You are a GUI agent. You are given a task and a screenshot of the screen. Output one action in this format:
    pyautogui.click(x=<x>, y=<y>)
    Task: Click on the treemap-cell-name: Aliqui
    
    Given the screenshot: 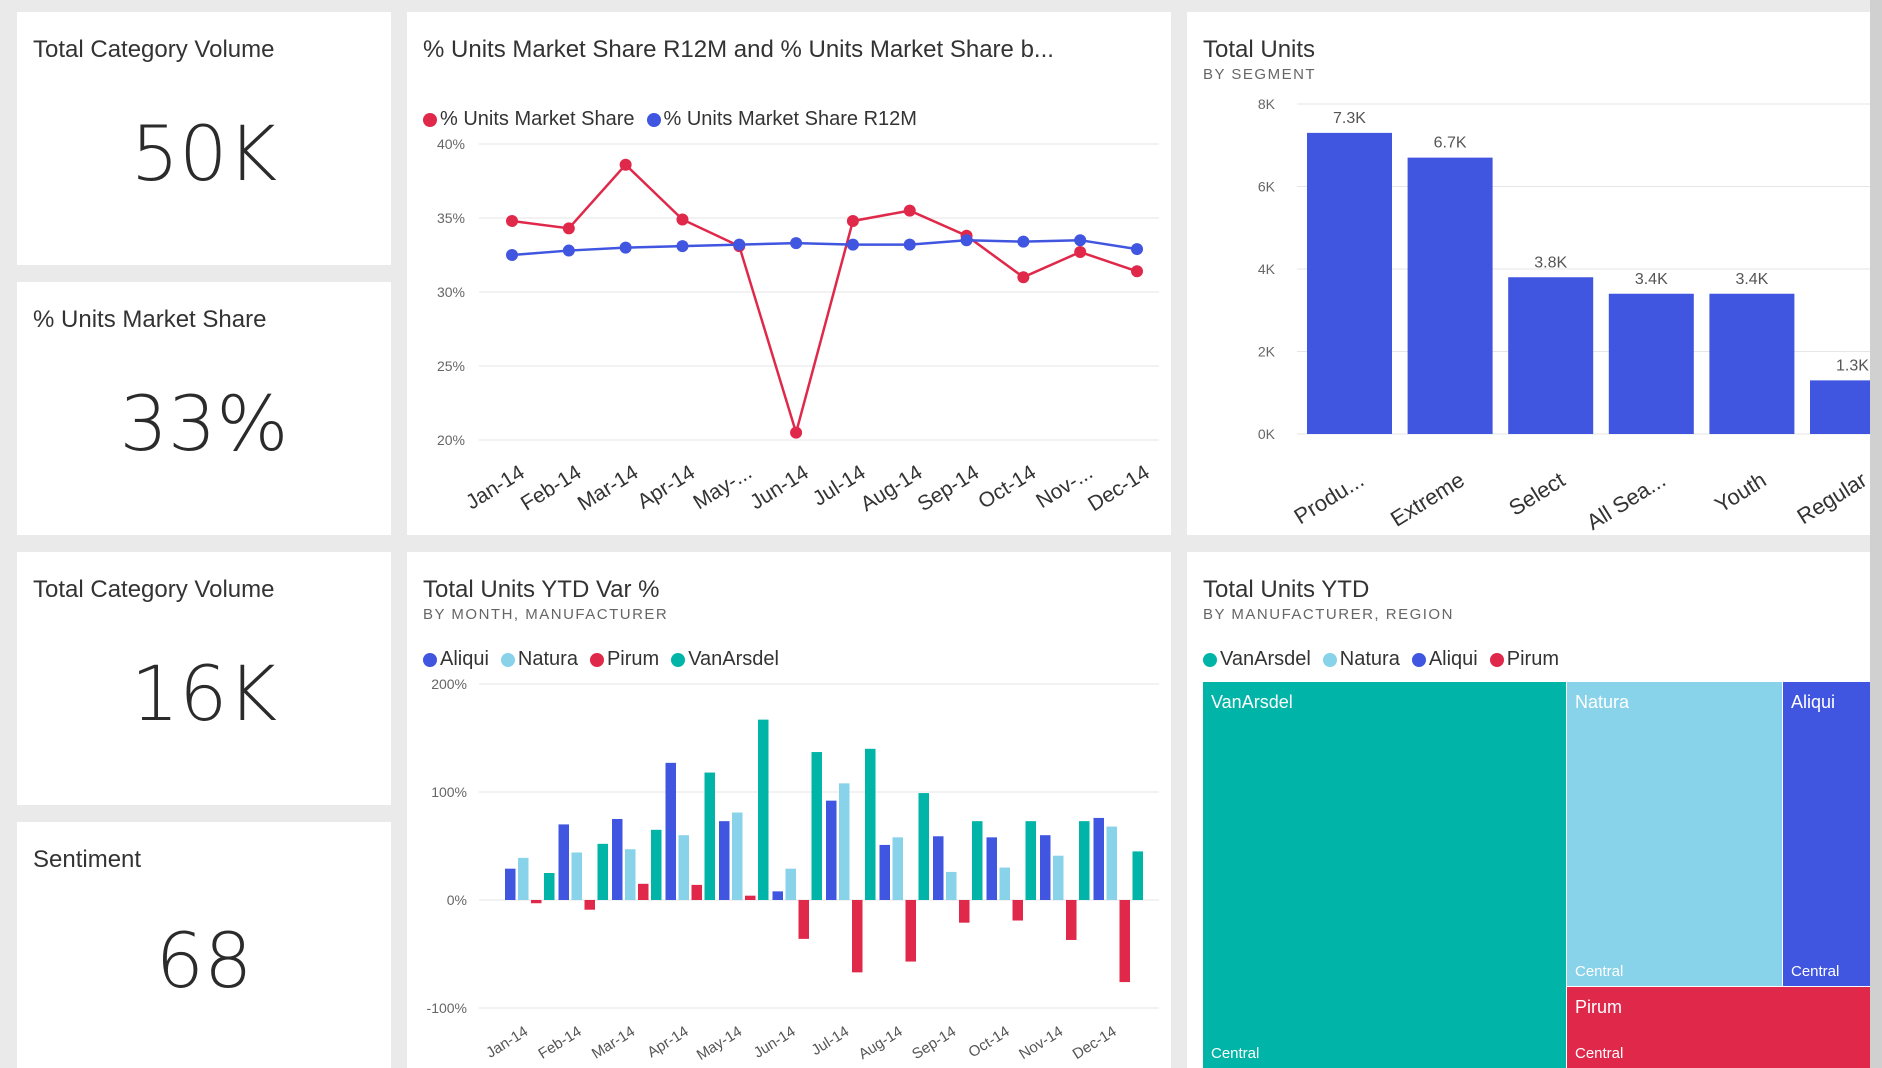 What is the action you would take?
    pyautogui.click(x=1813, y=702)
    